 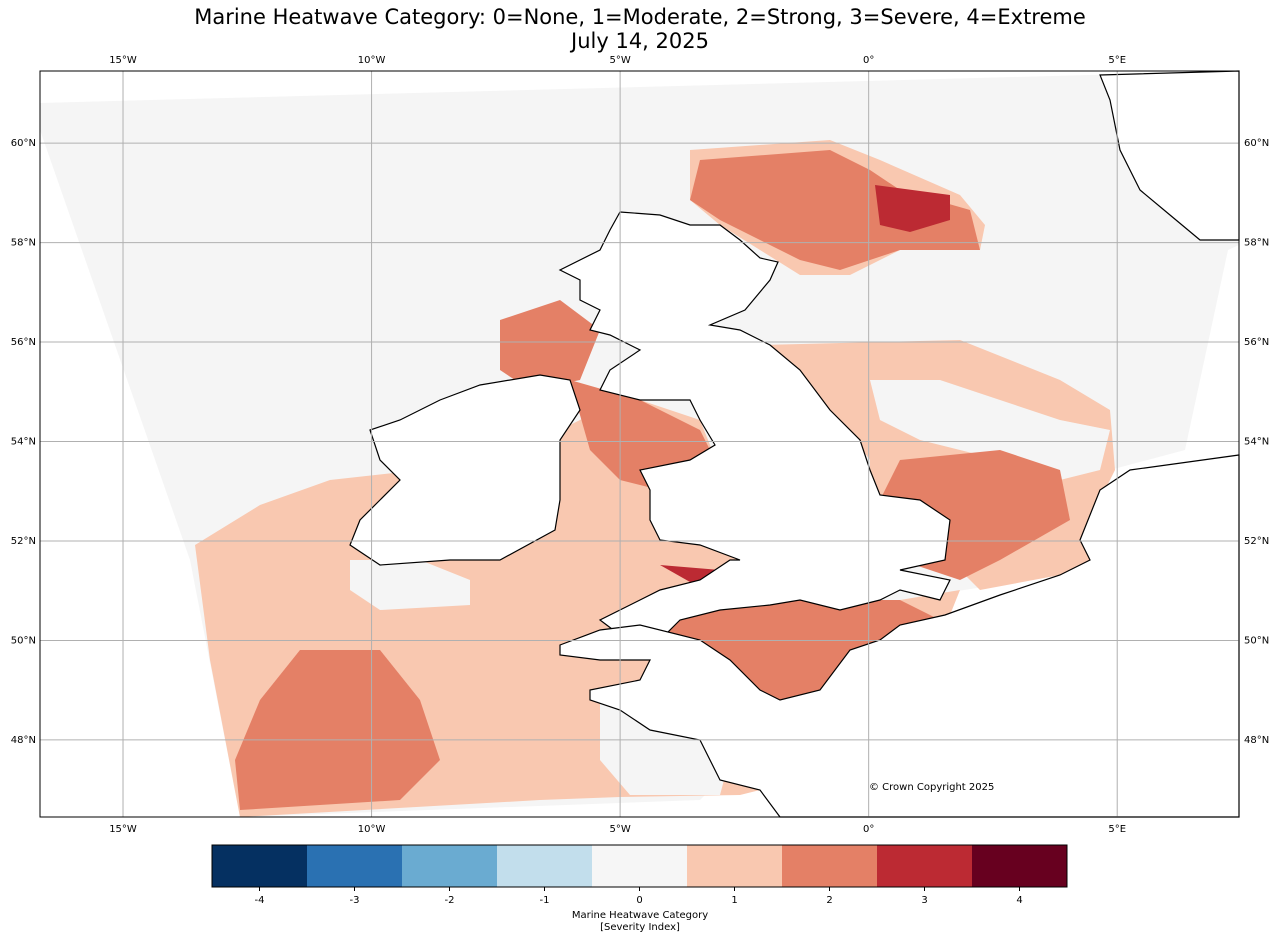 What do you see at coordinates (639, 900) in the screenshot?
I see `colorbar-tick-label: 0` at bounding box center [639, 900].